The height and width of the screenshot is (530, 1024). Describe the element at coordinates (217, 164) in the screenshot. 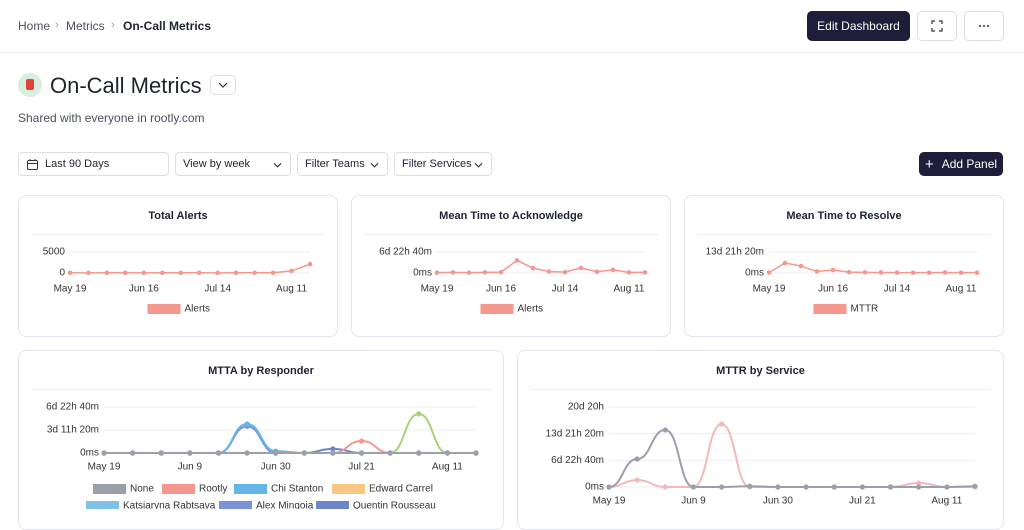

I see `filter-label: View by week` at that location.